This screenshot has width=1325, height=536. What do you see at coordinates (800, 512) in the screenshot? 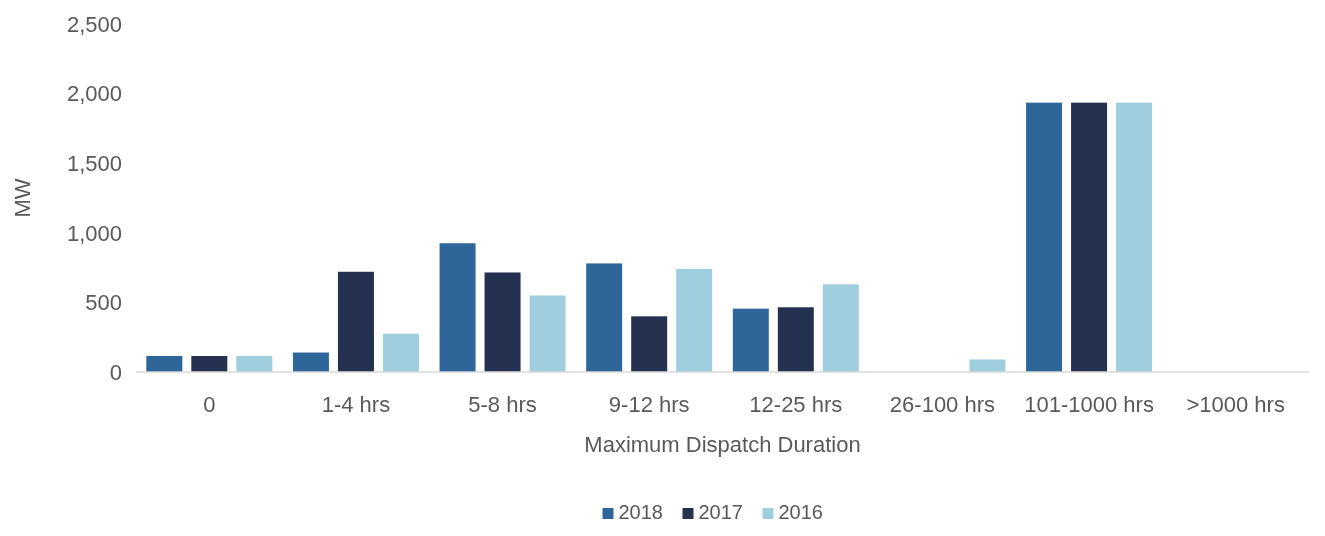
I see `legend-label: 2016` at bounding box center [800, 512].